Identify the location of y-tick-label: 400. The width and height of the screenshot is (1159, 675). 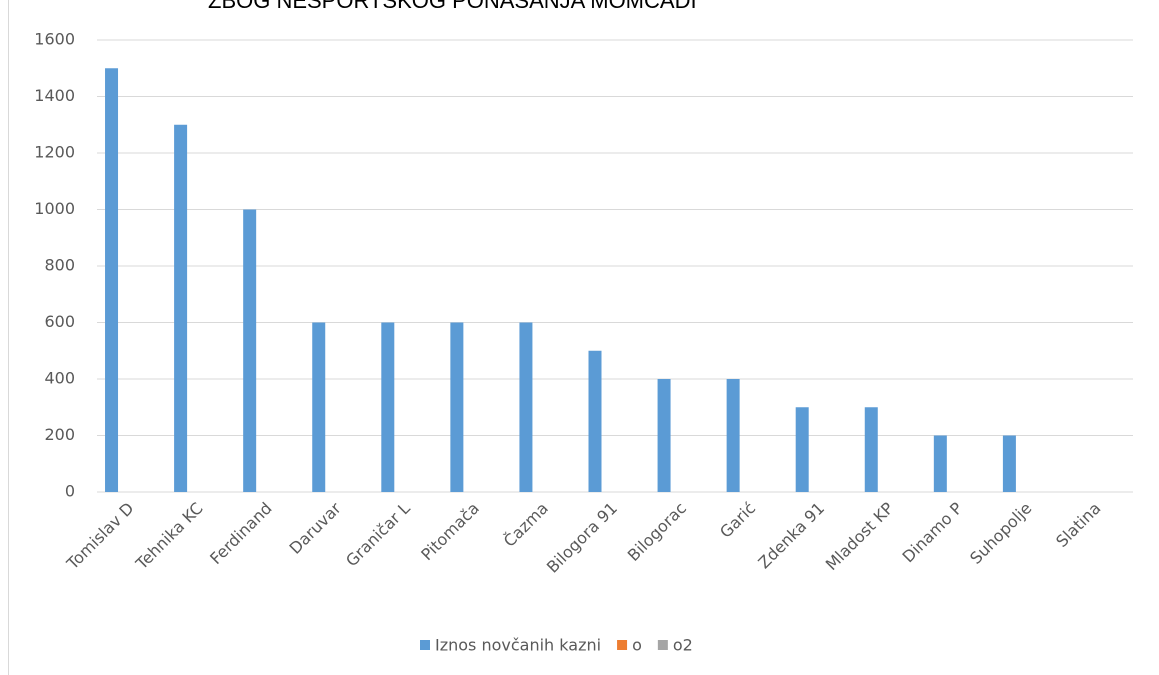
(59, 378).